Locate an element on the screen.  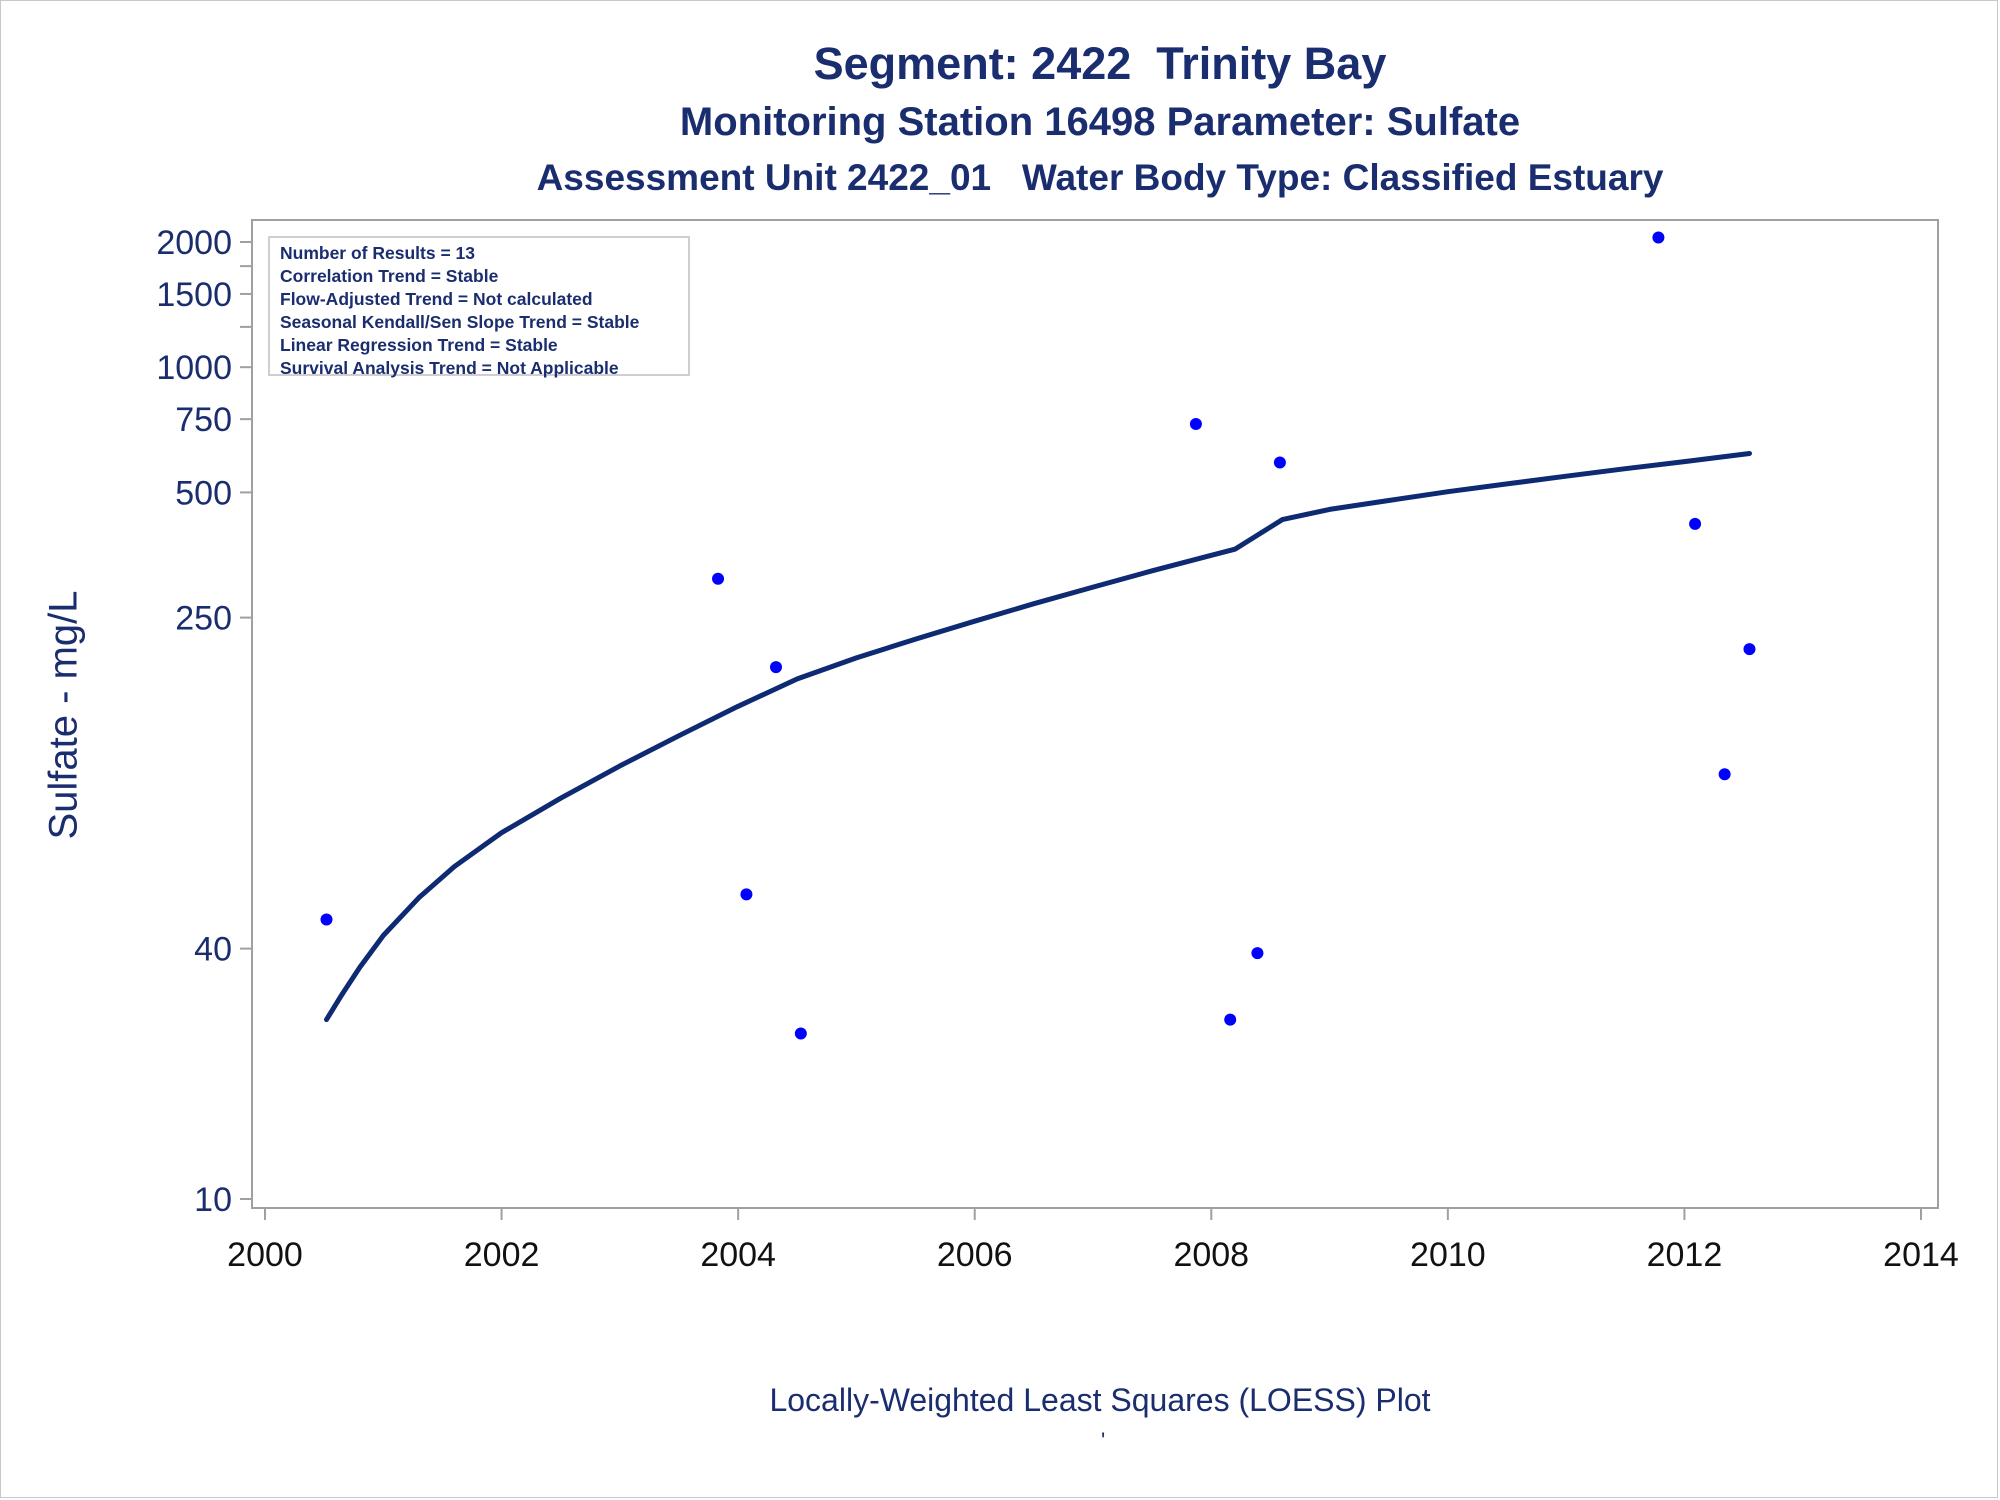
y-tick-label: 250 is located at coordinates (203, 619).